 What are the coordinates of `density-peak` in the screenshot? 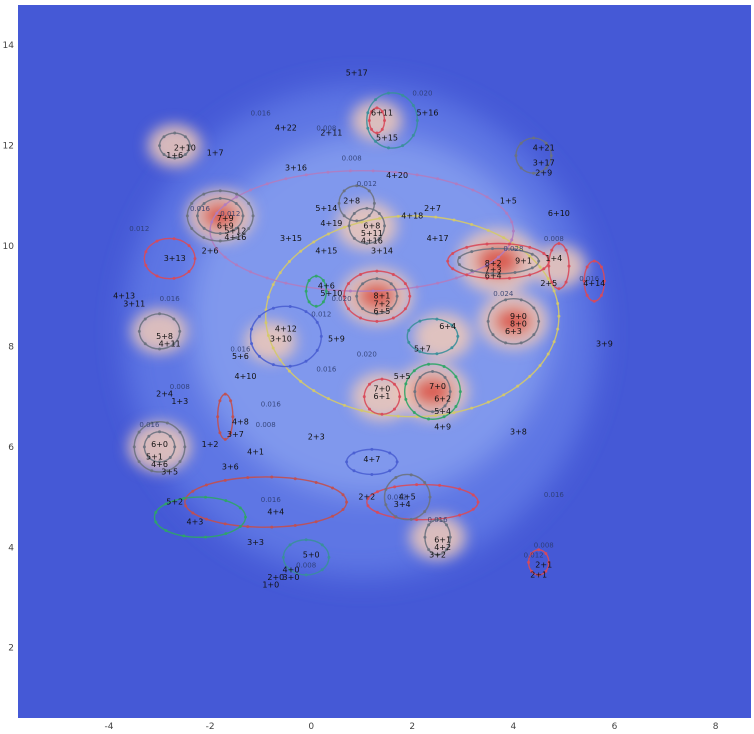 It's located at (174, 145).